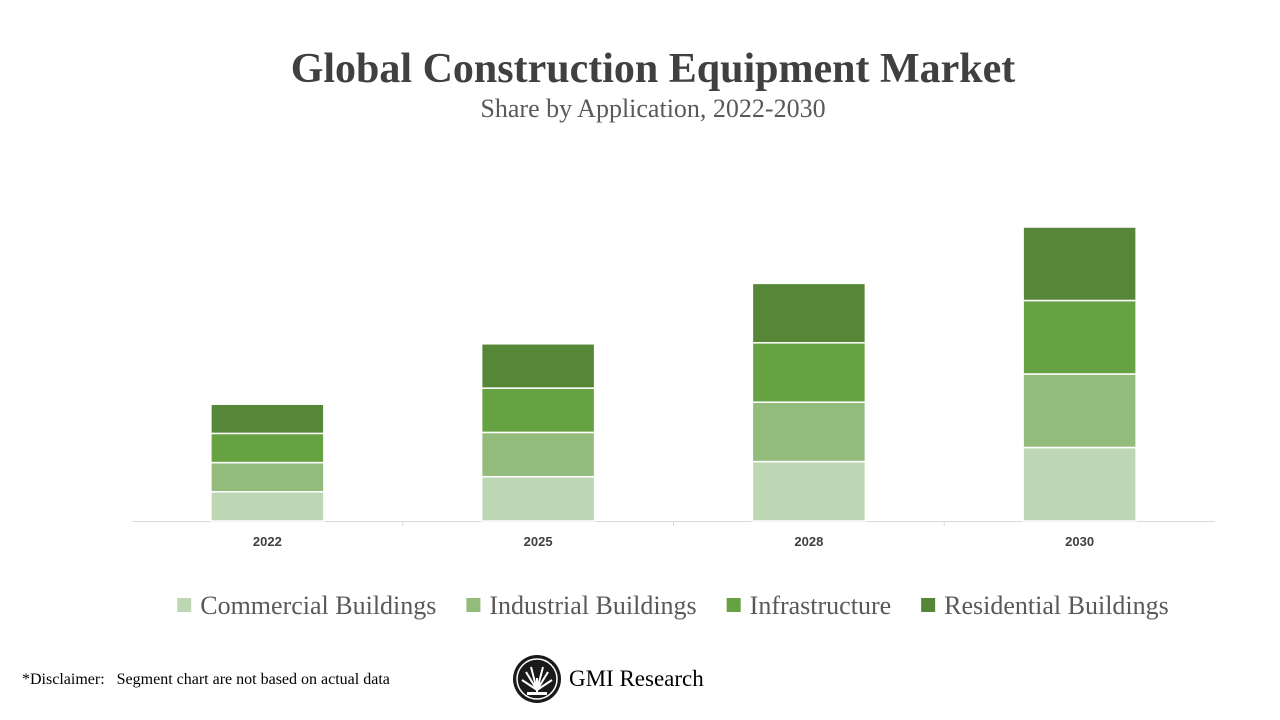  What do you see at coordinates (808, 541) in the screenshot?
I see `x-tick-label: 2028` at bounding box center [808, 541].